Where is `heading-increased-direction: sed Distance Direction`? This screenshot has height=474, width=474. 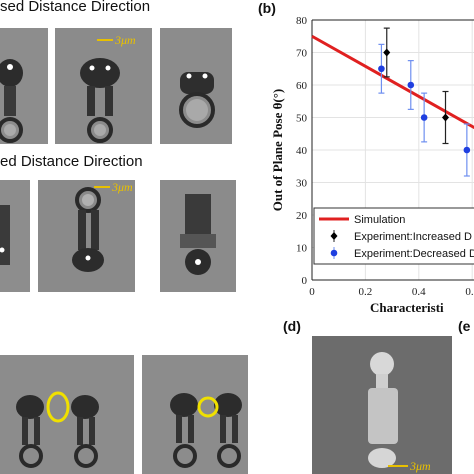 heading-increased-direction: sed Distance Direction is located at coordinates (75, 7).